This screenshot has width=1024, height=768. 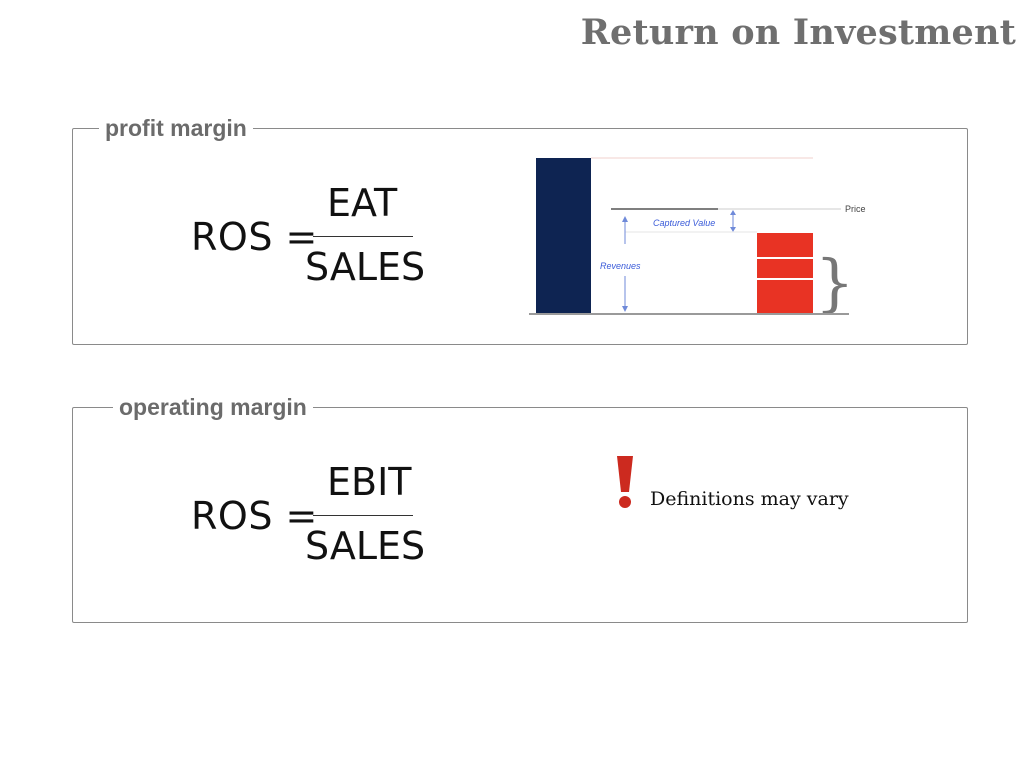 What do you see at coordinates (733, 212) in the screenshot?
I see `captured-value-arrow-head-up` at bounding box center [733, 212].